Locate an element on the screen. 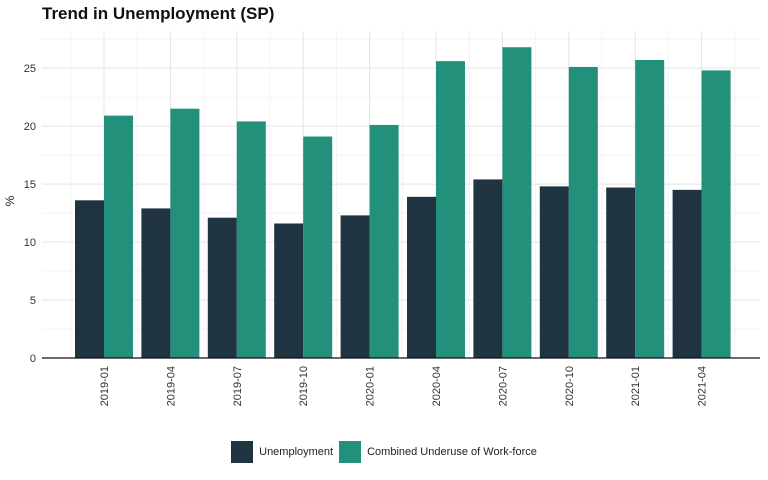 The image size is (768, 480). legend-label-unemployment: Unemployment is located at coordinates (296, 452).